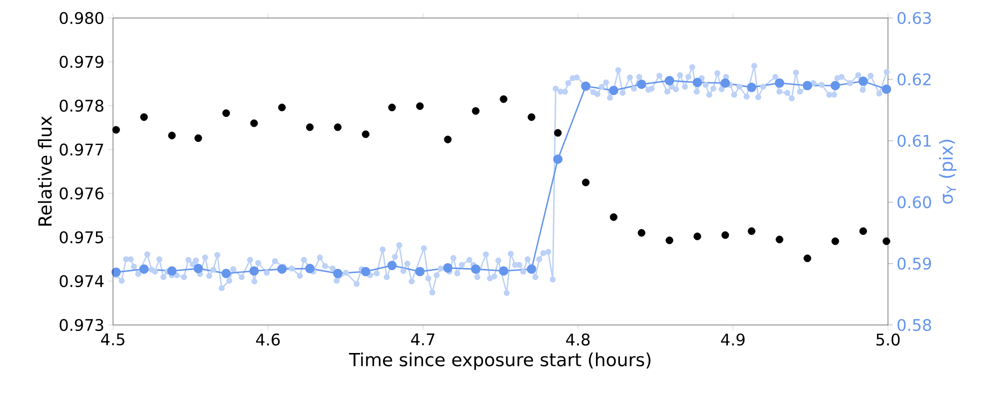  I want to click on y-tick-label: 0.976, so click(82, 193).